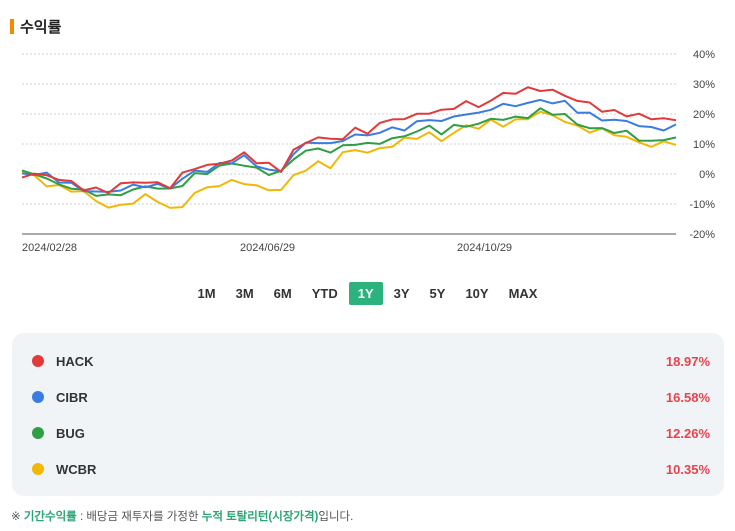 This screenshot has width=735, height=531. What do you see at coordinates (484, 248) in the screenshot?
I see `x-tick-label: 2024/10/29` at bounding box center [484, 248].